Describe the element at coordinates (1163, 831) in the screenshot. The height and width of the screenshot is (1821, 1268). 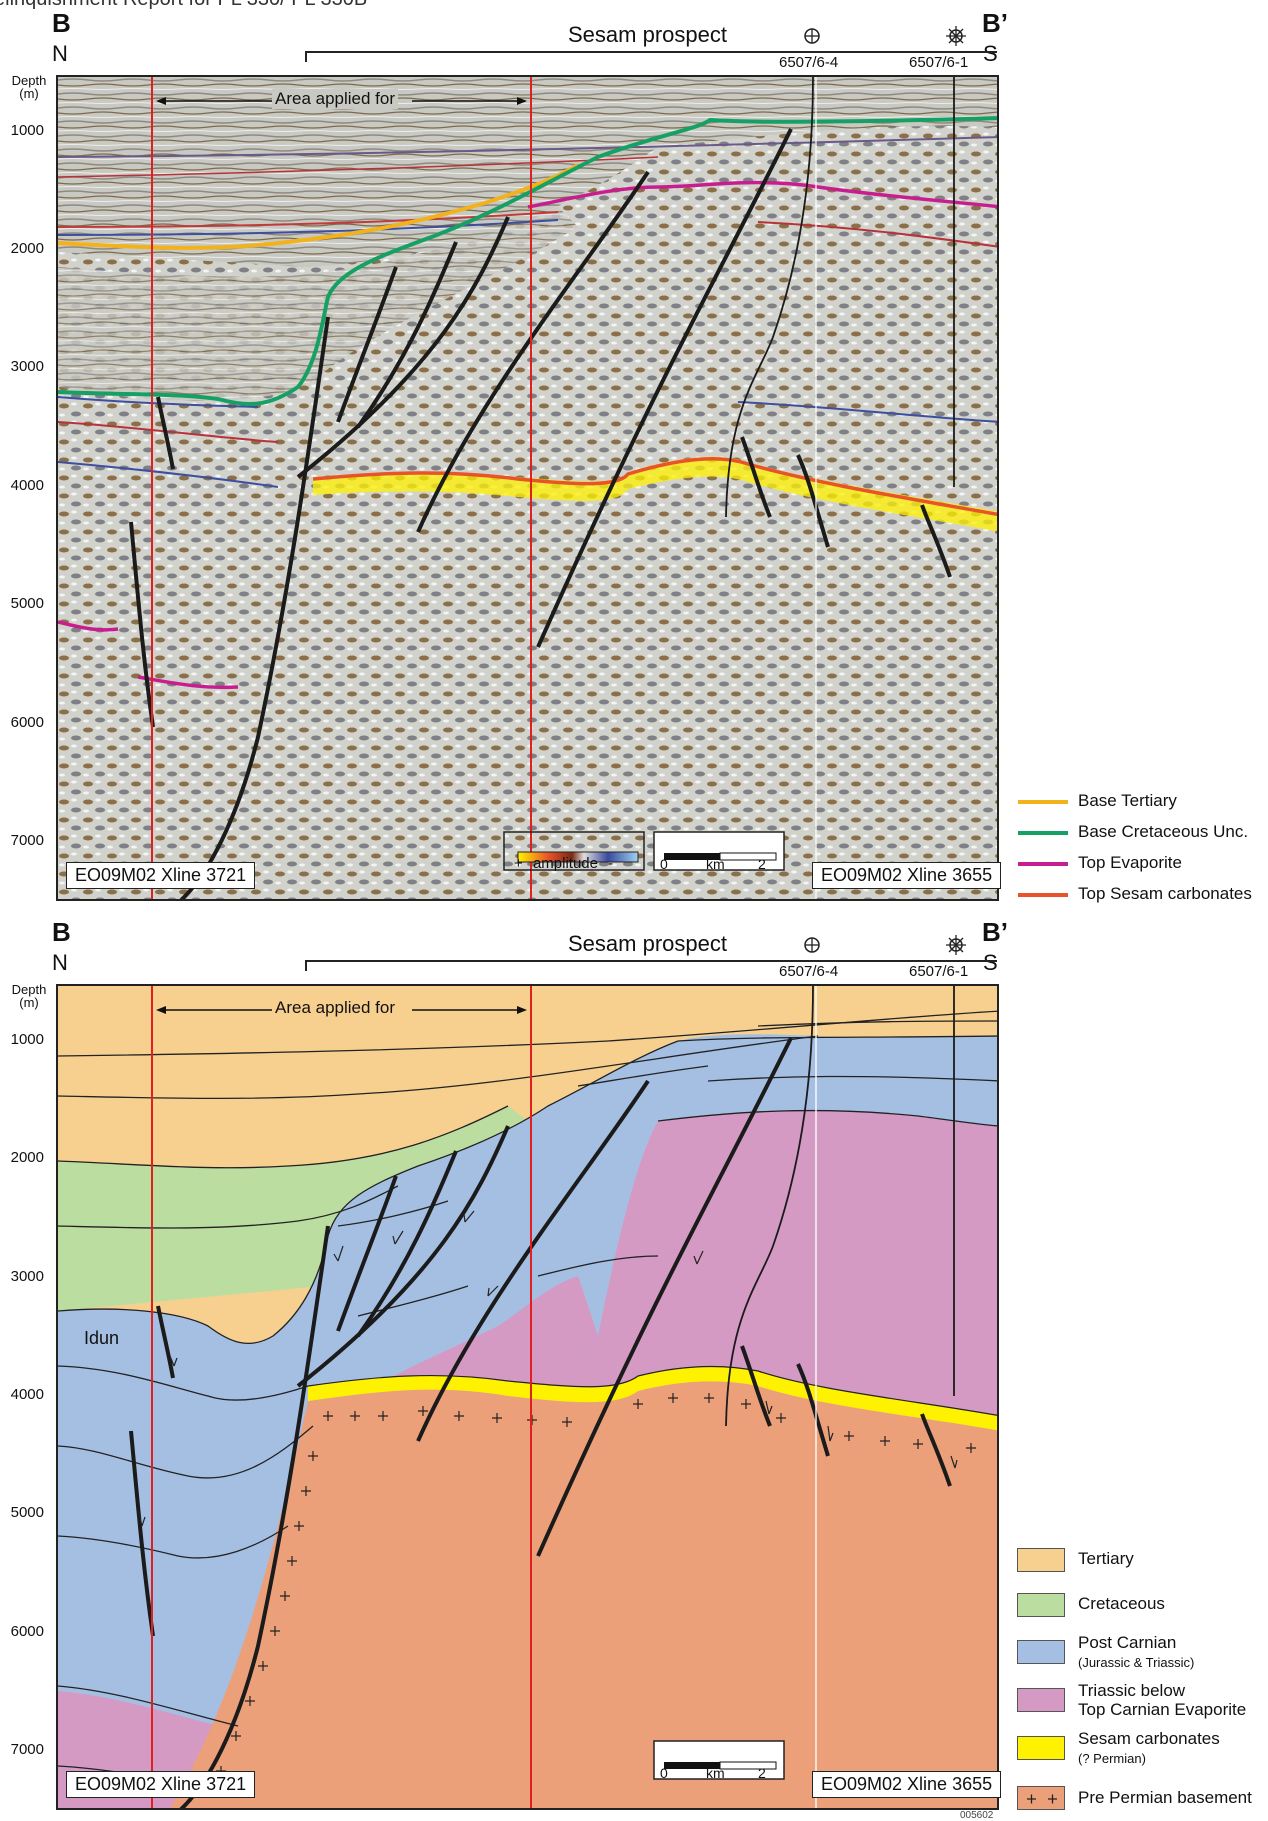
I see `legend-label: Base Cretaceous Unc.` at that location.